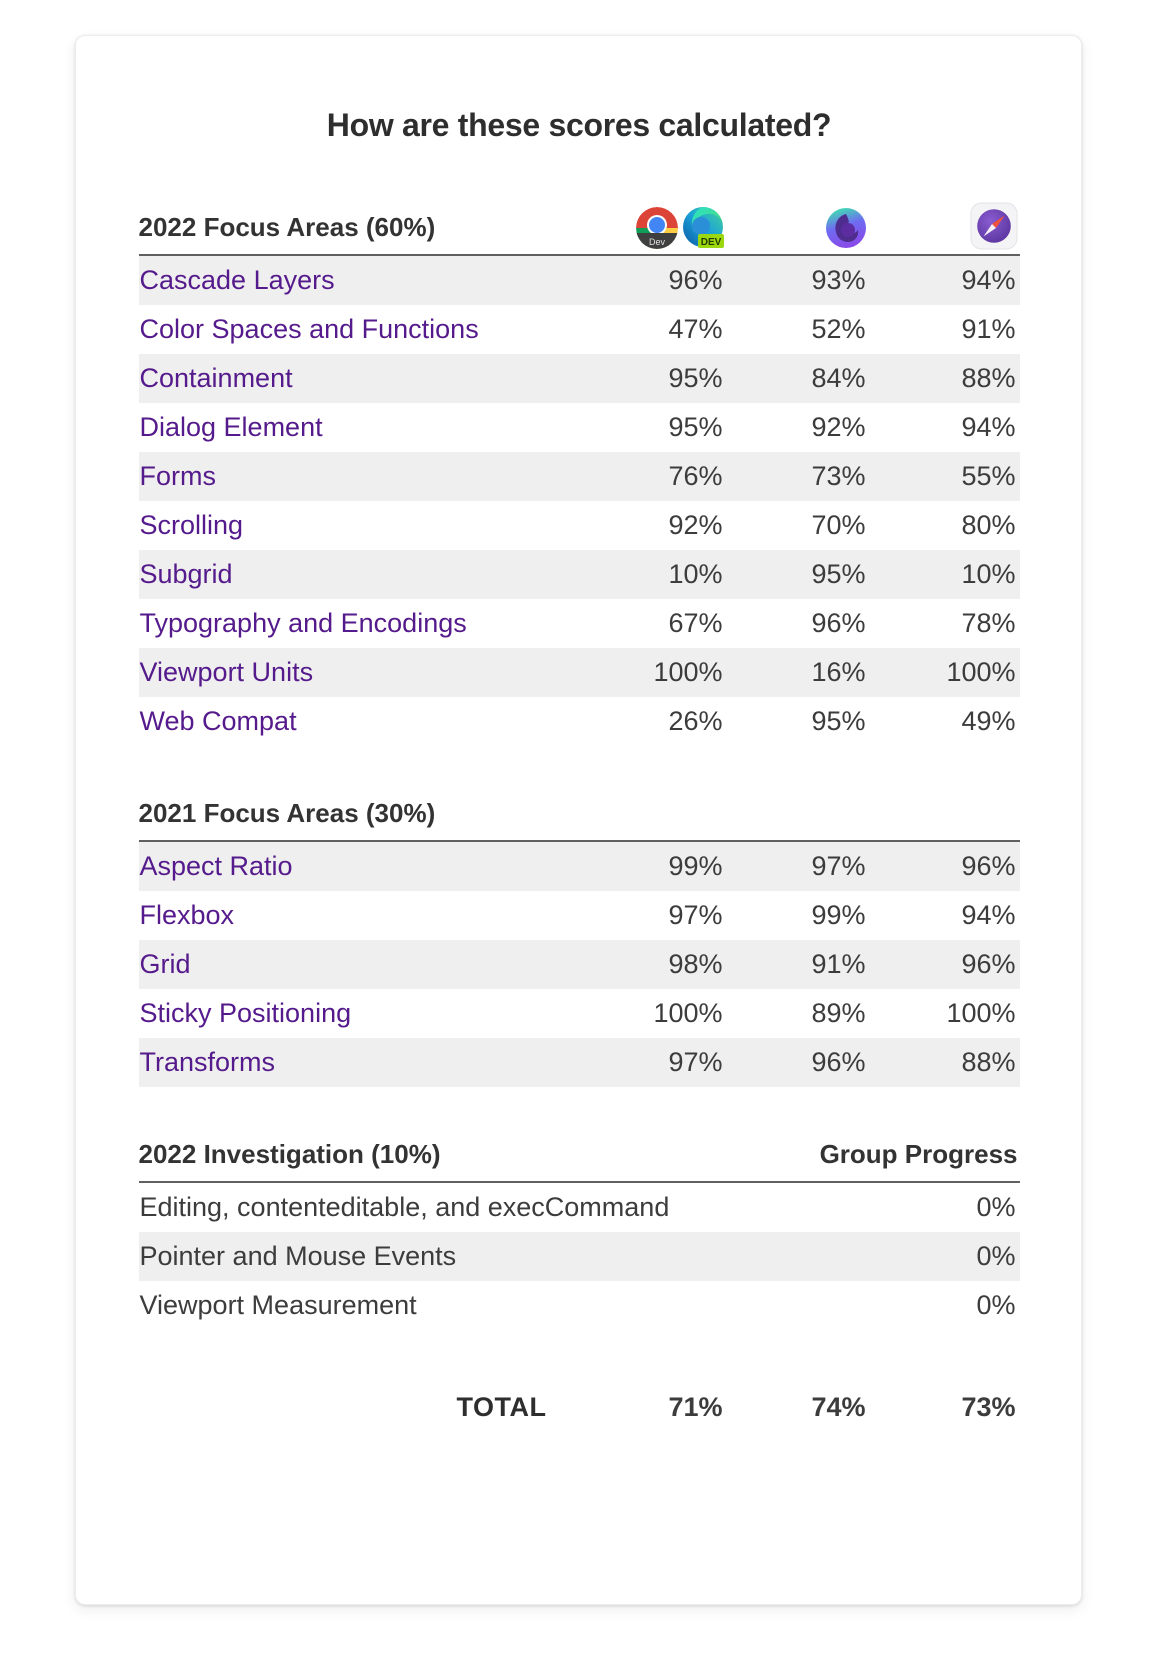 The image size is (1156, 1656). Describe the element at coordinates (178, 476) in the screenshot. I see `focus-area-link: Forms` at that location.